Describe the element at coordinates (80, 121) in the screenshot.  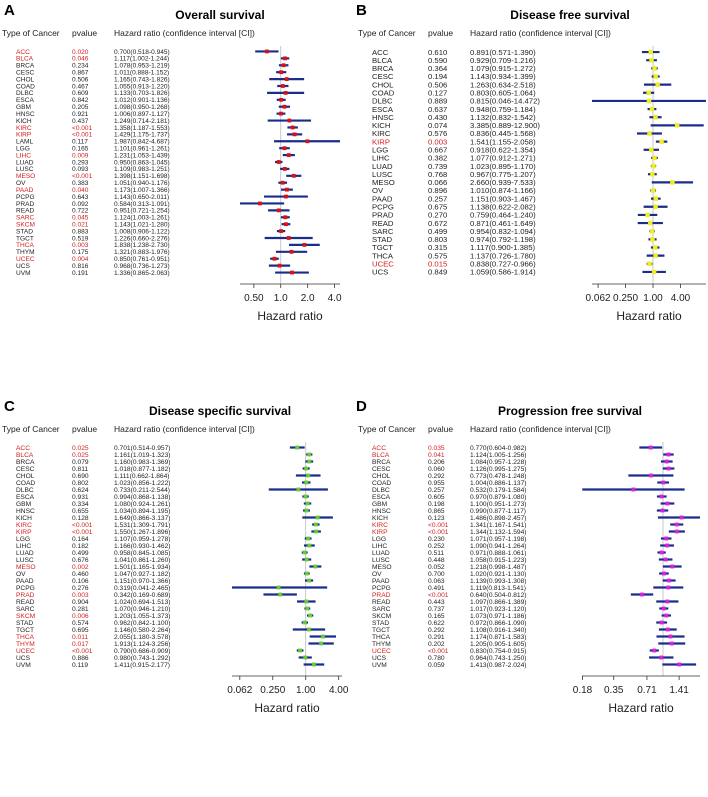
I see `pvalue-label: 0.437` at that location.